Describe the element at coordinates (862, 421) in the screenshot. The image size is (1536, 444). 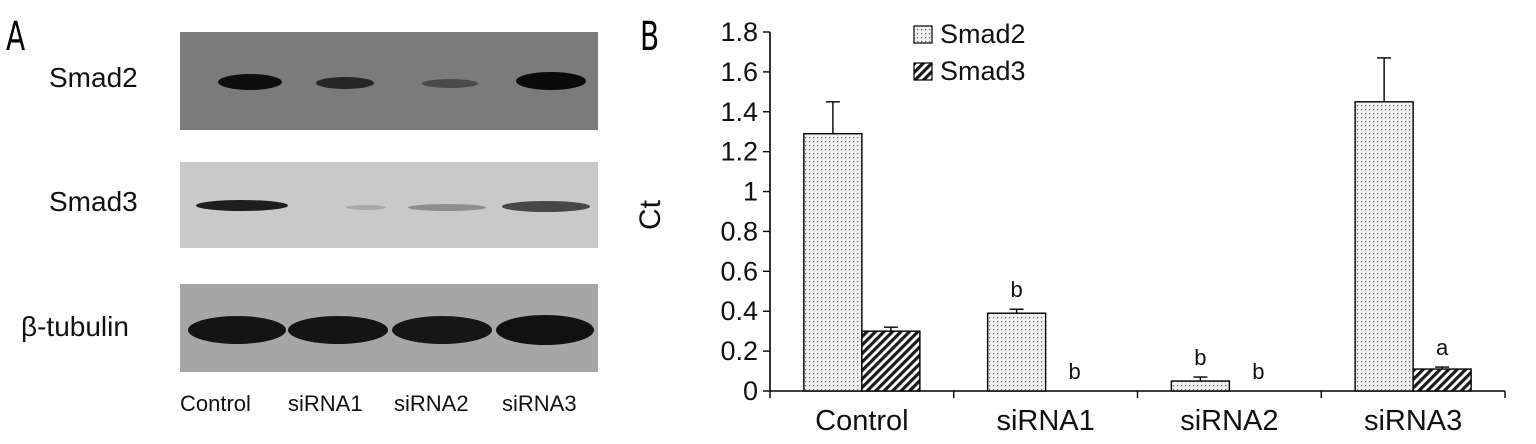
I see `x-category-label: Control` at that location.